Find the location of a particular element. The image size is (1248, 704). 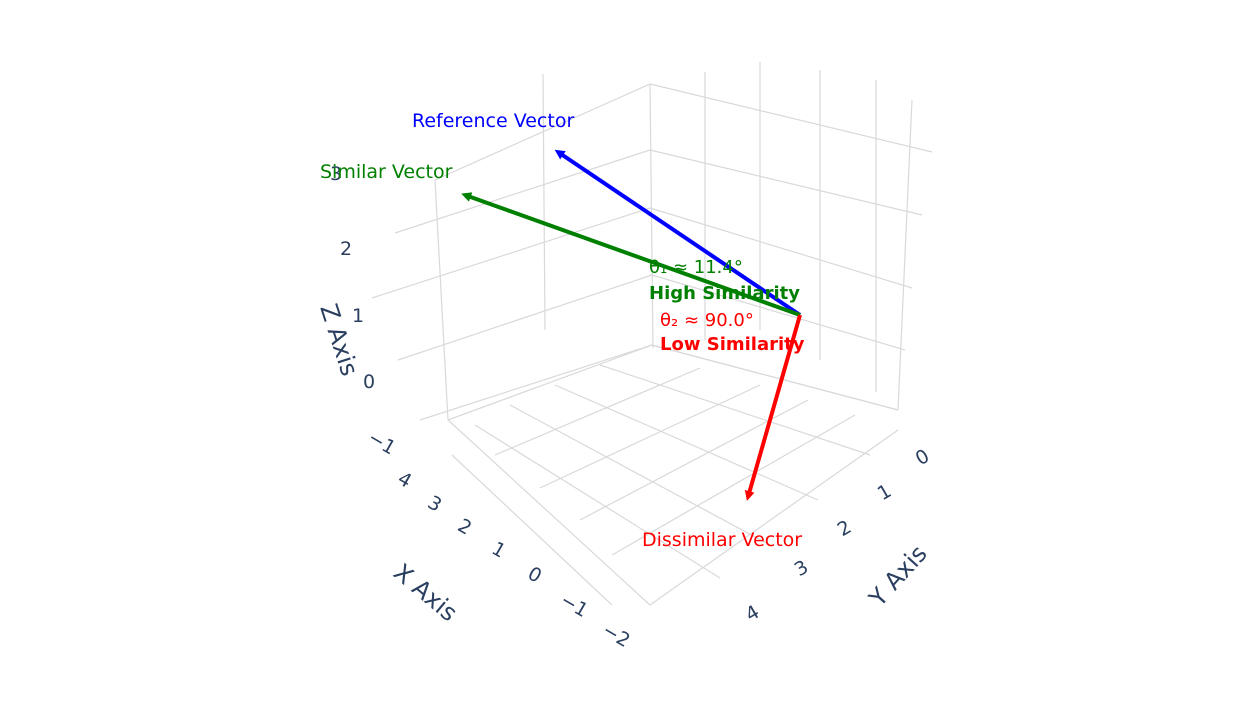

reference-vector-label: Reference Vector is located at coordinates (493, 121).